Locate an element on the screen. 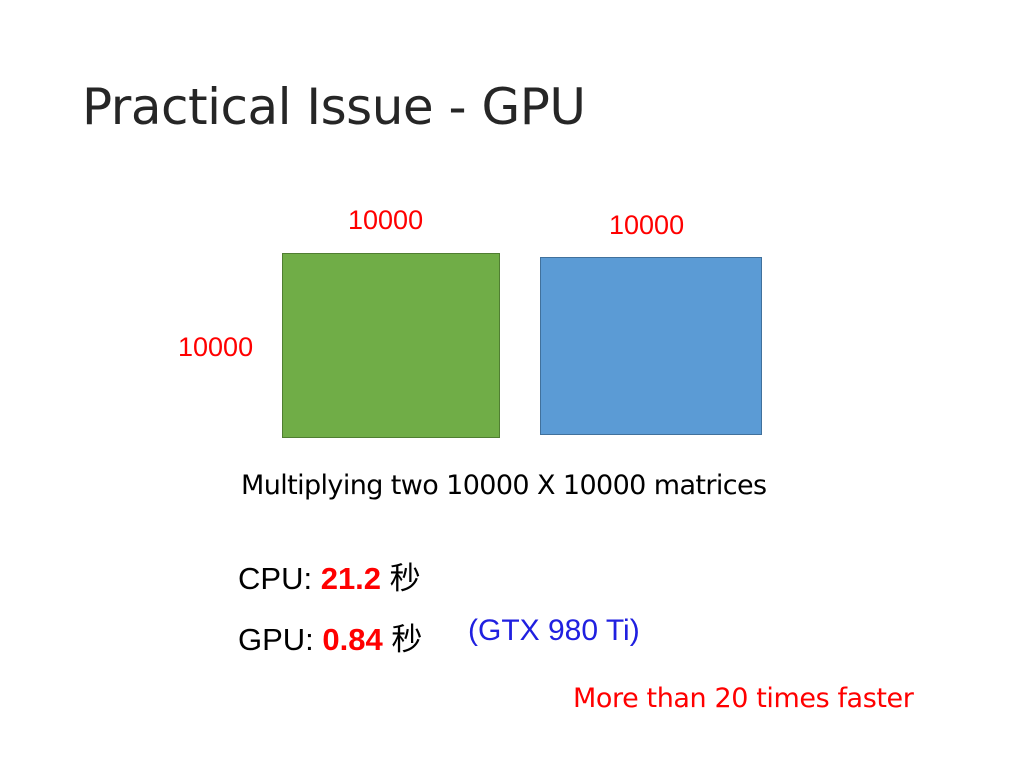 Image resolution: width=1024 pixels, height=768 pixels. gpu-model-name: (GTX 980 Ti) is located at coordinates (554, 630).